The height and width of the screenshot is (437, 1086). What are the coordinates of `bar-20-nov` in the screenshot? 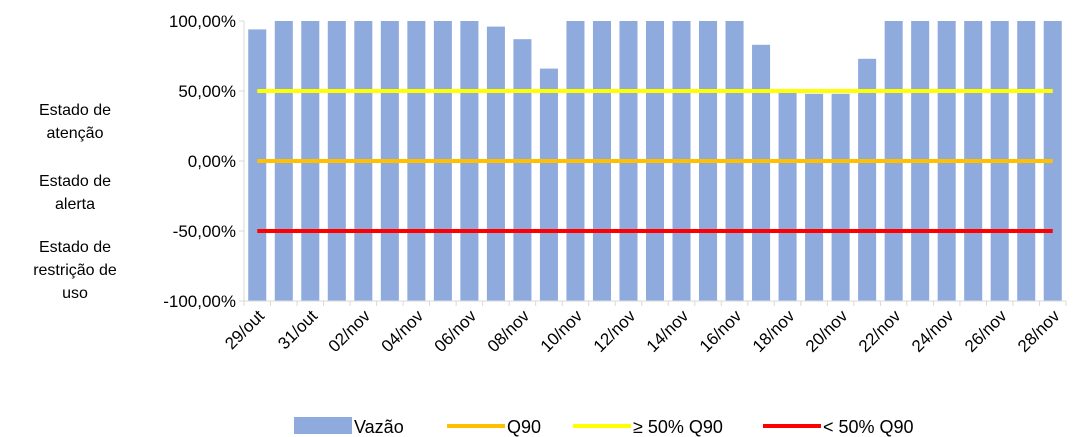 It's located at (840, 197).